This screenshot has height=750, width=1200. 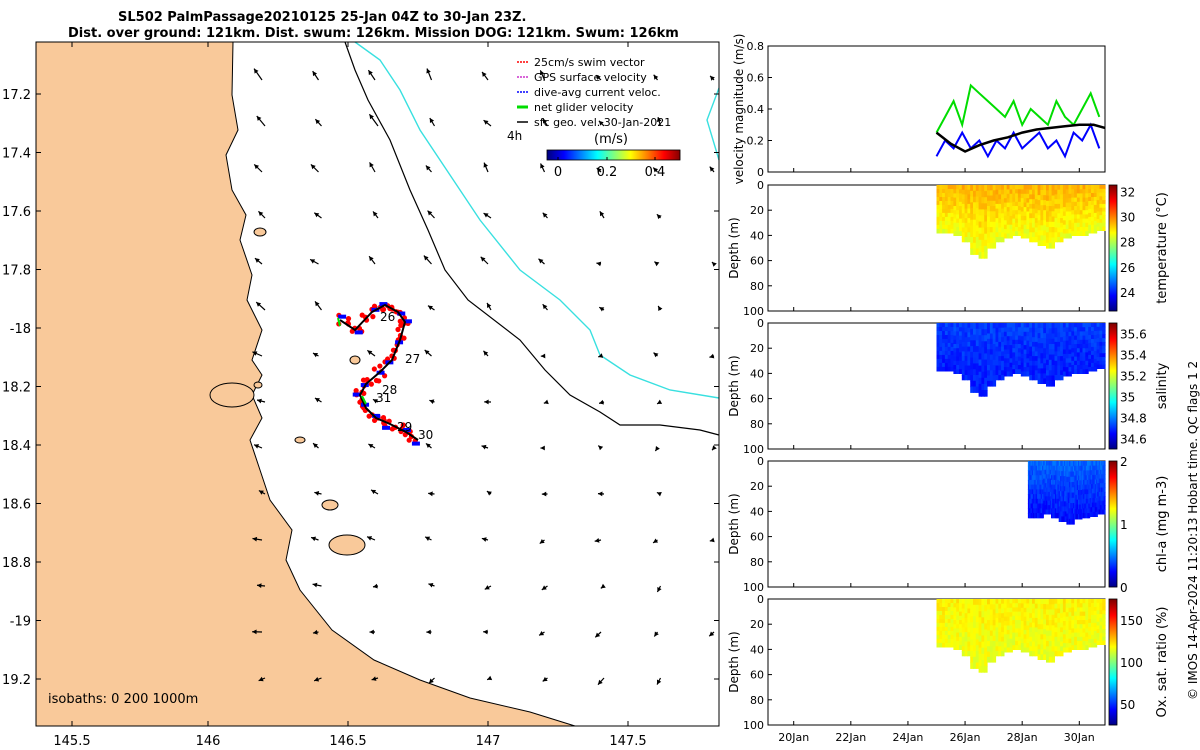 What do you see at coordinates (1127, 268) in the screenshot?
I see `colorbar-tick-label: 26` at bounding box center [1127, 268].